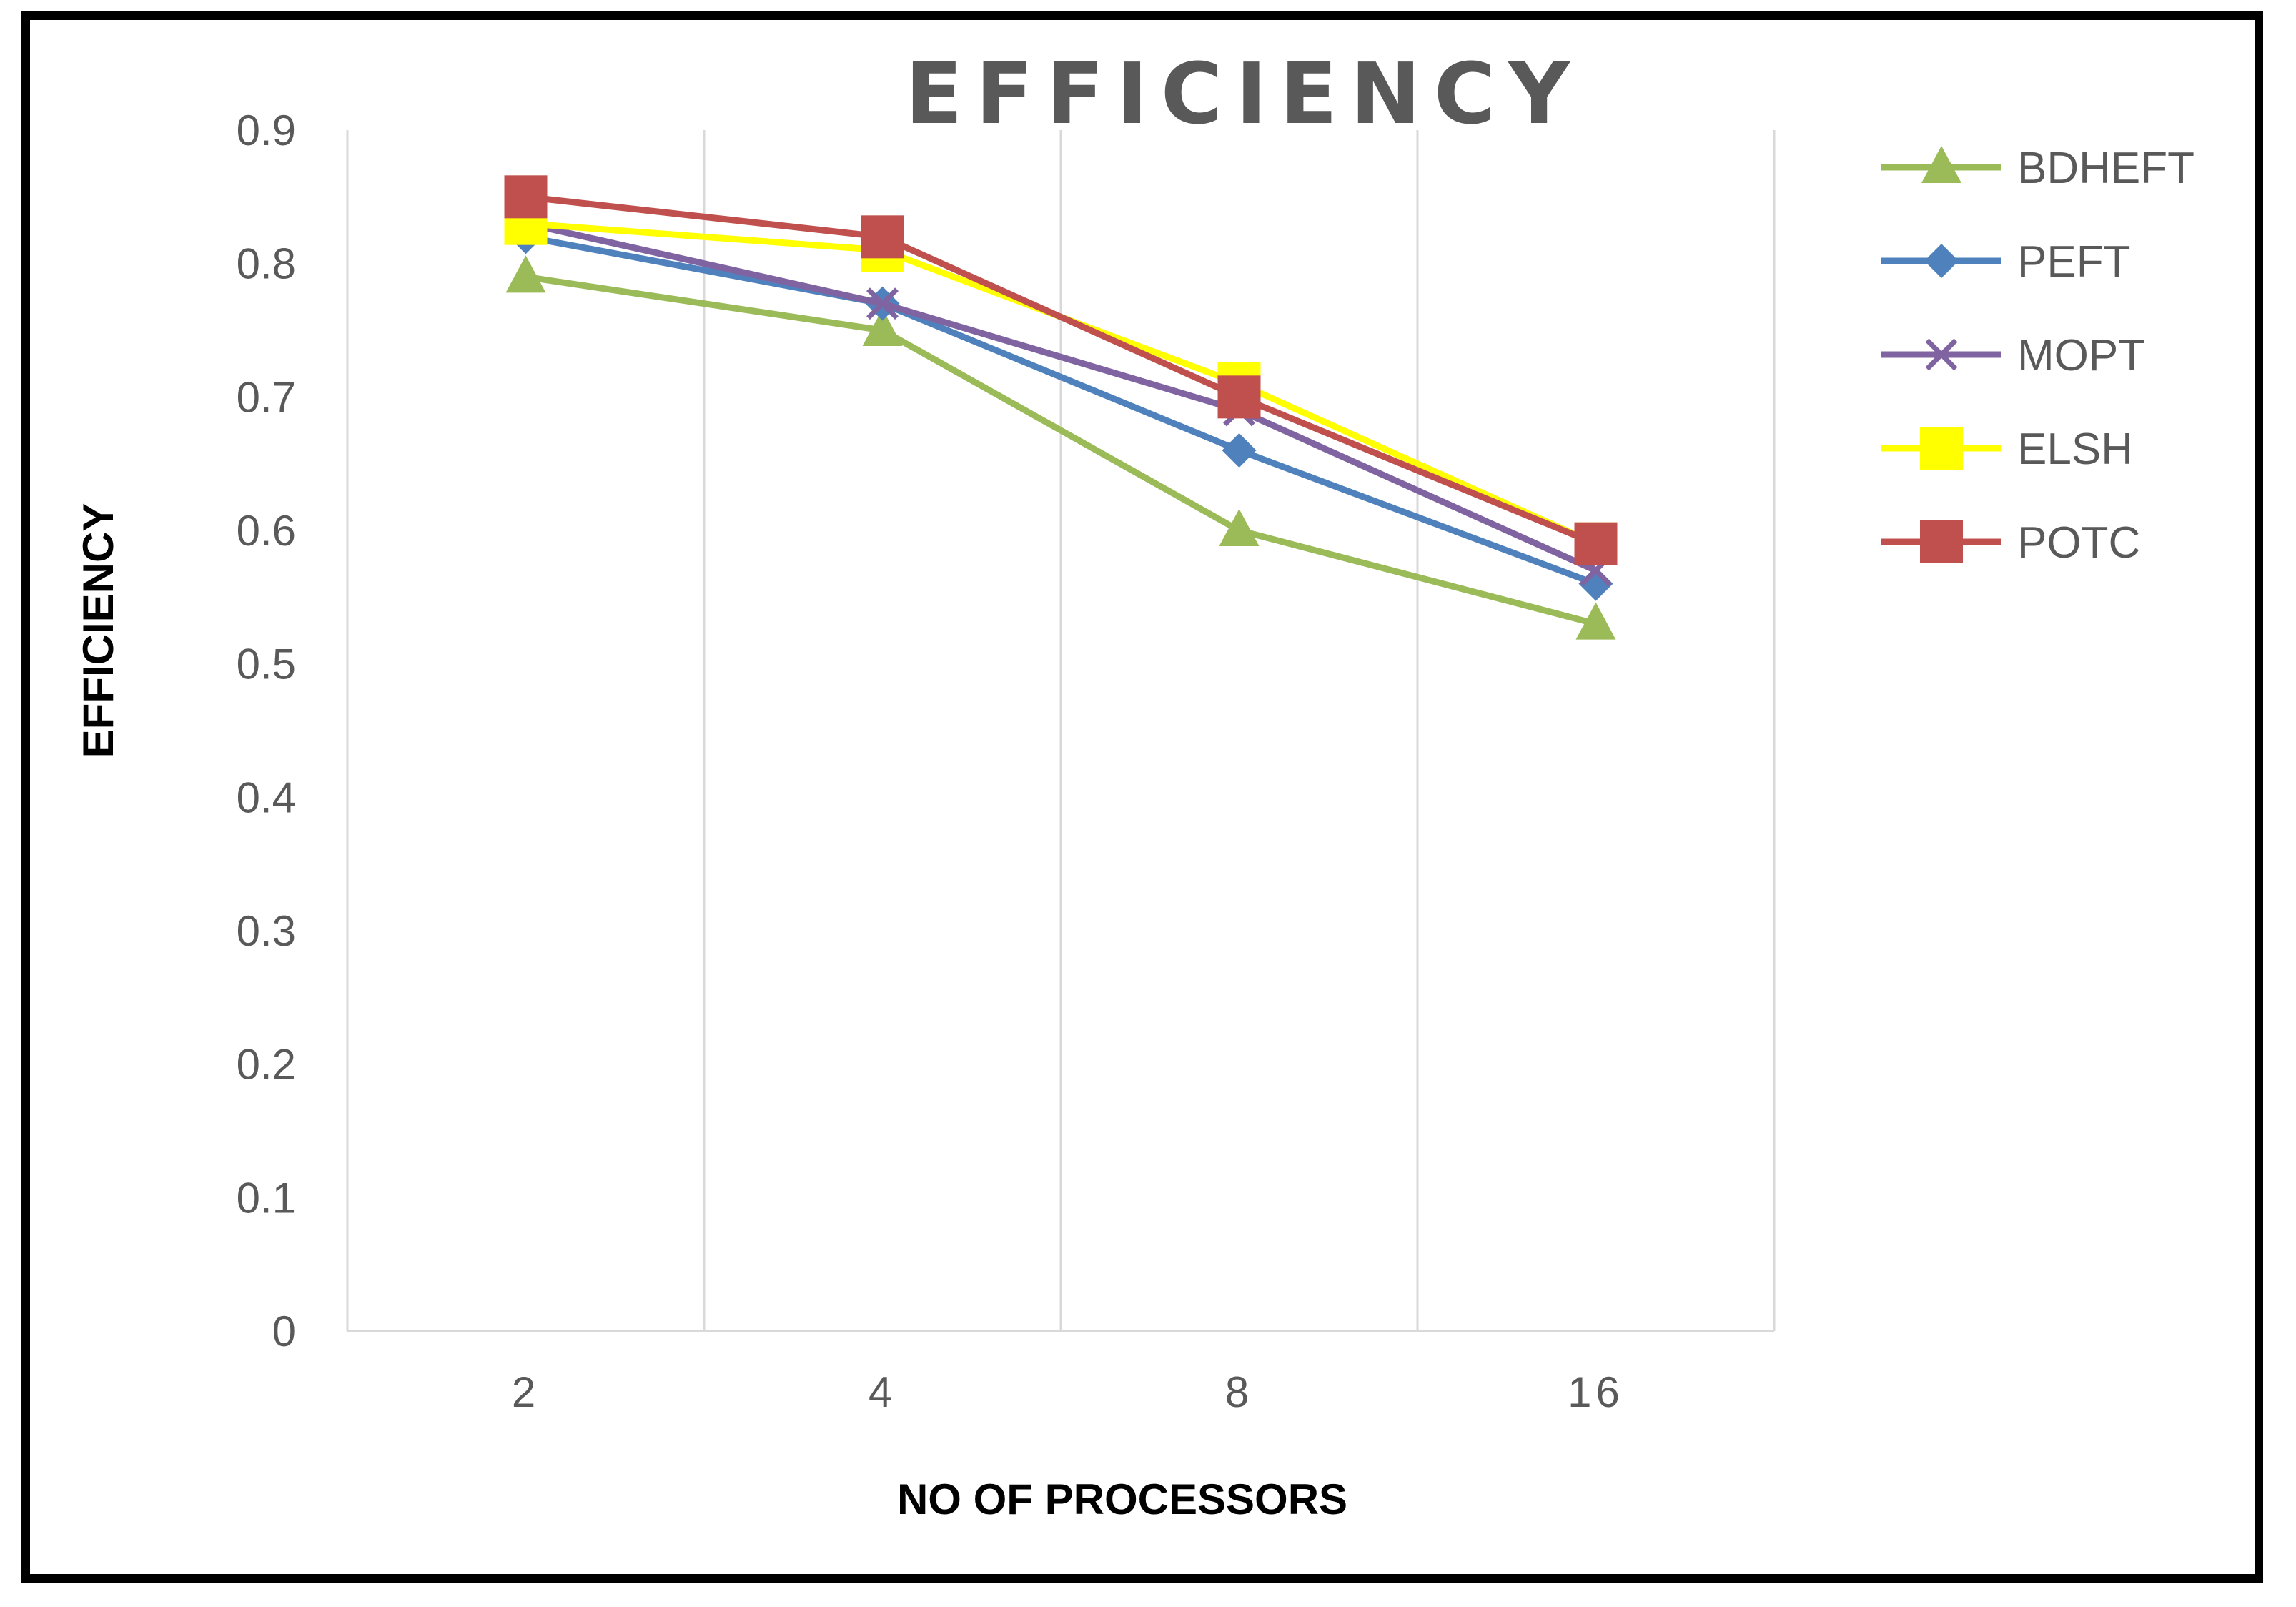 The height and width of the screenshot is (1607, 2296). What do you see at coordinates (2013, 355) in the screenshot?
I see `legend-item-mopt: MOPT` at bounding box center [2013, 355].